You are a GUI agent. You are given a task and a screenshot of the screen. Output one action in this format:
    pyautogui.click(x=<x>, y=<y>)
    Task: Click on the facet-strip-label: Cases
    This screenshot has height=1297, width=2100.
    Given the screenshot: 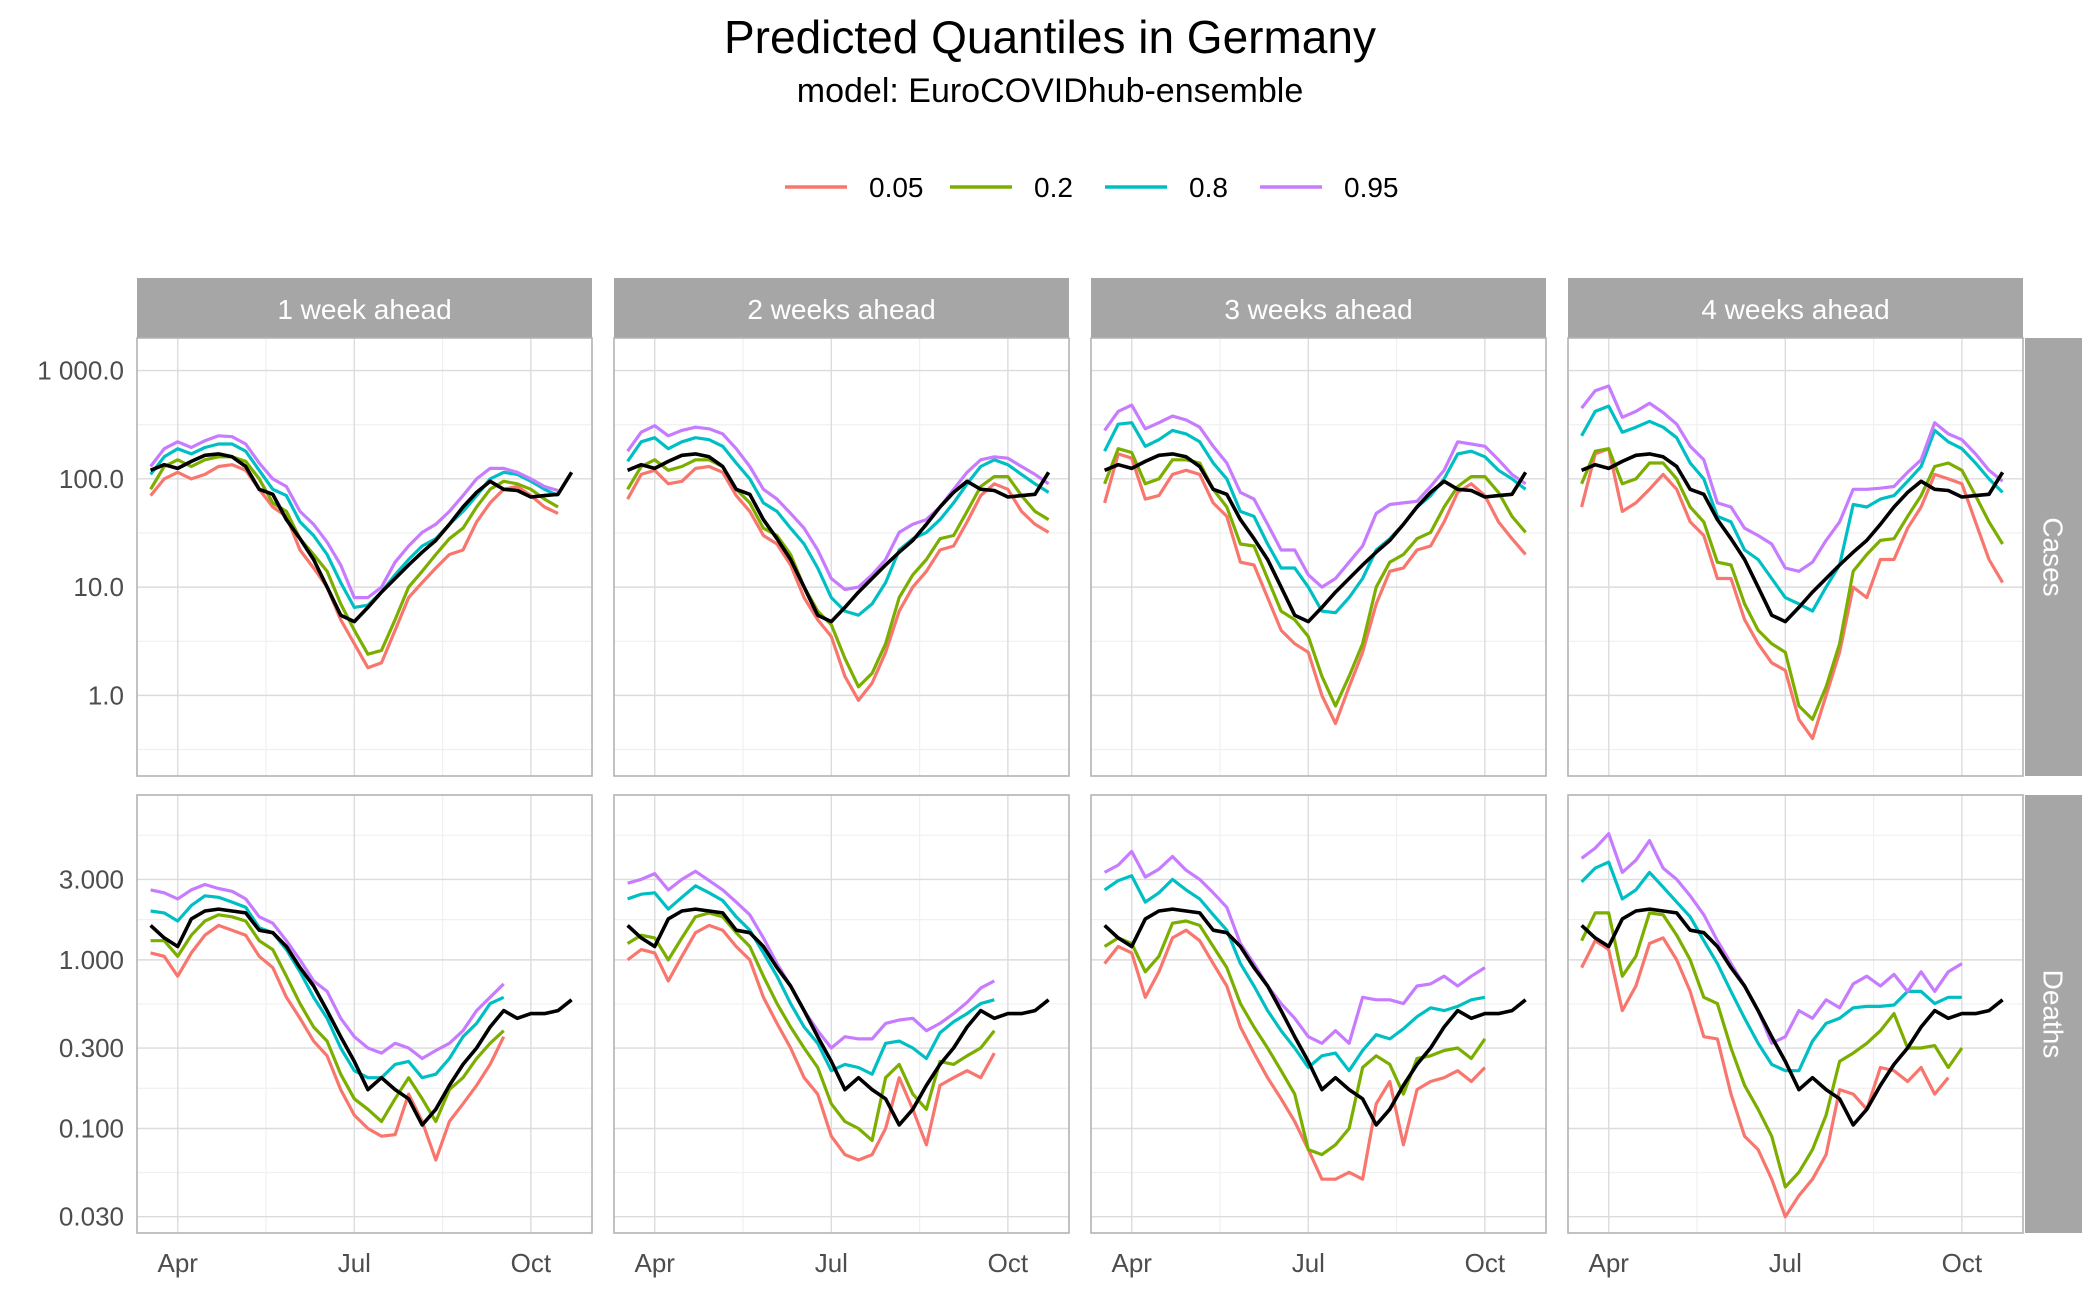 What is the action you would take?
    pyautogui.click(x=2053, y=556)
    